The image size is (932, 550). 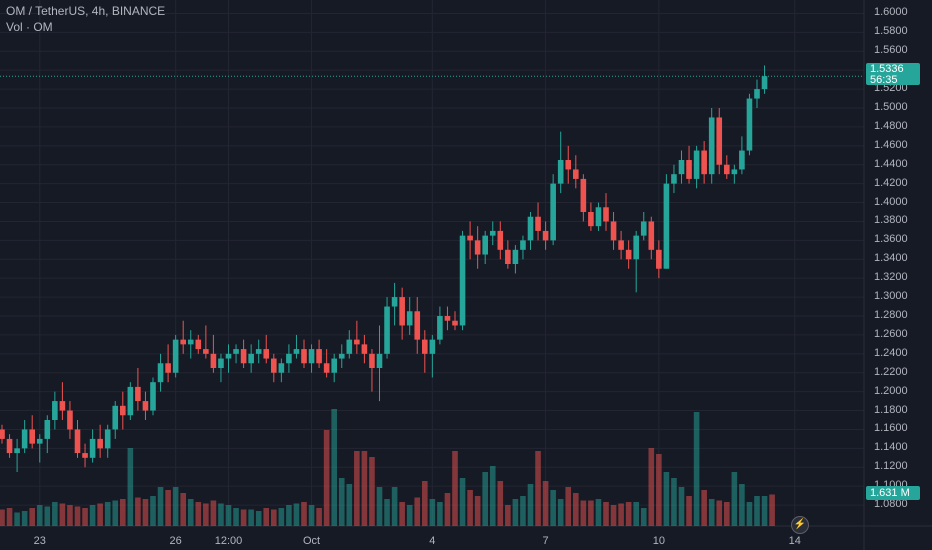 What do you see at coordinates (891, 296) in the screenshot?
I see `price-tick-label: 1.3000` at bounding box center [891, 296].